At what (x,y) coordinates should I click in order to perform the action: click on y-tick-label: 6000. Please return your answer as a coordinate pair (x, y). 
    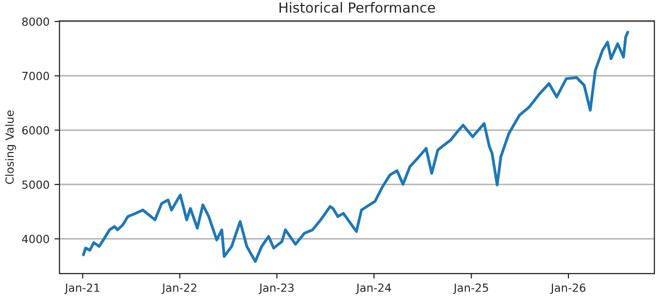
    Looking at the image, I should click on (36, 130).